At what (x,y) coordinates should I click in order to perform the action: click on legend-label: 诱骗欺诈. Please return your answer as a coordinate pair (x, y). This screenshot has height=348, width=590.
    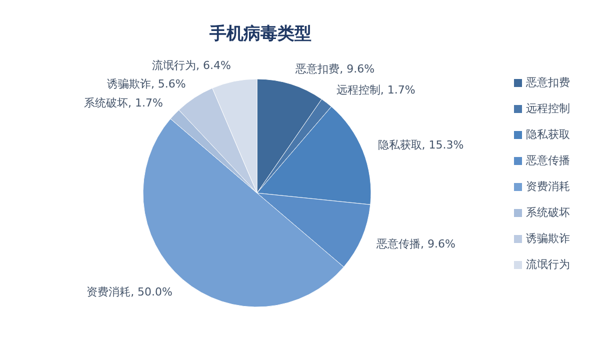
    Looking at the image, I should click on (548, 239).